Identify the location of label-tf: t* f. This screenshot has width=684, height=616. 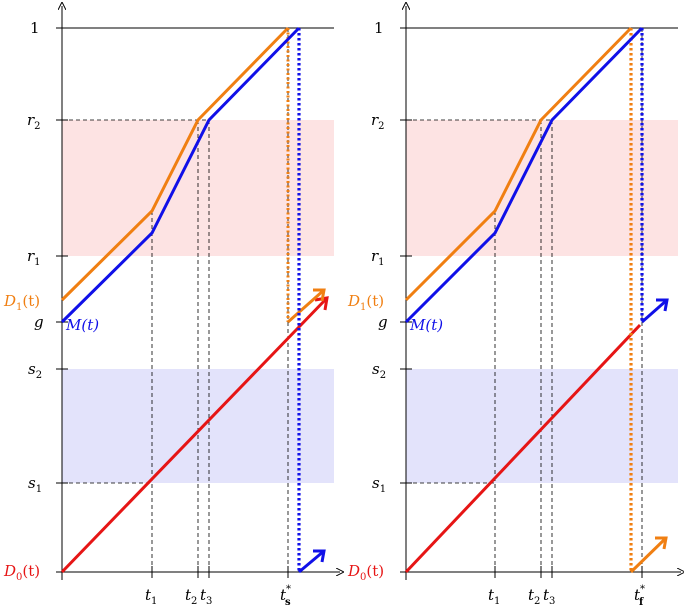
(639, 596).